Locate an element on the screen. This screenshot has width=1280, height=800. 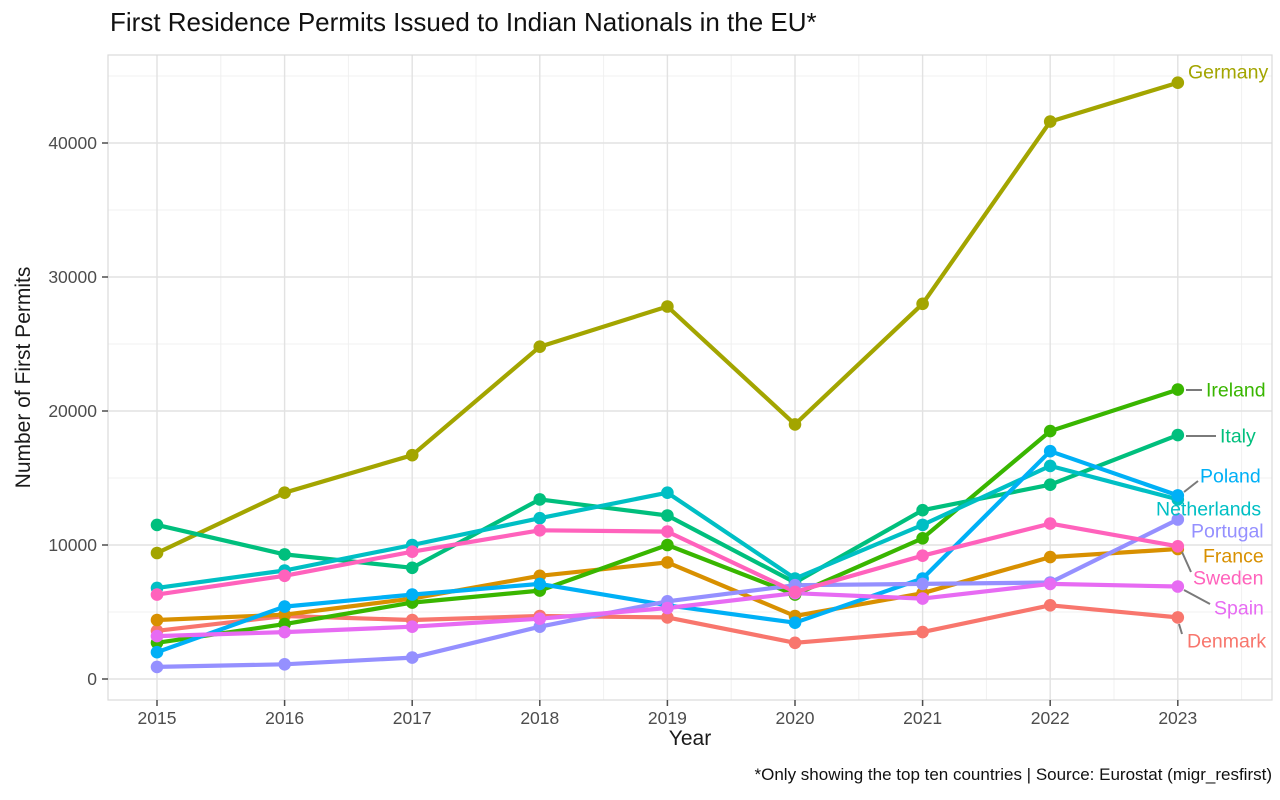
x-tick-label: 2020 is located at coordinates (795, 718).